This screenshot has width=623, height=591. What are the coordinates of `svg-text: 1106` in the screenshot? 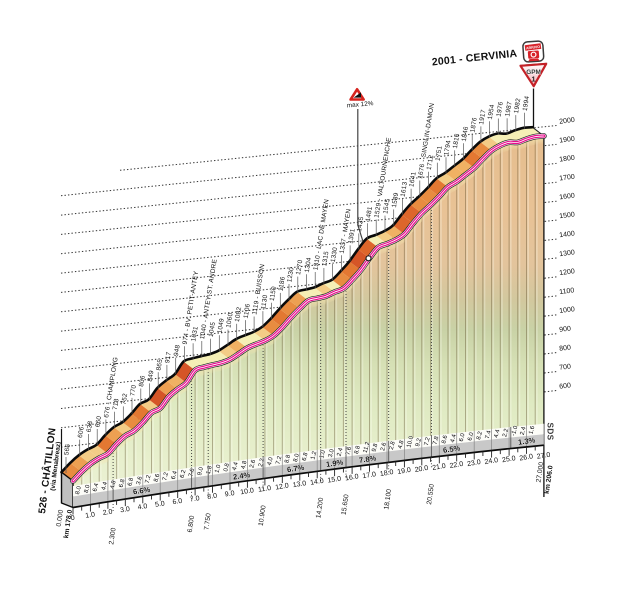 It's located at (247, 311).